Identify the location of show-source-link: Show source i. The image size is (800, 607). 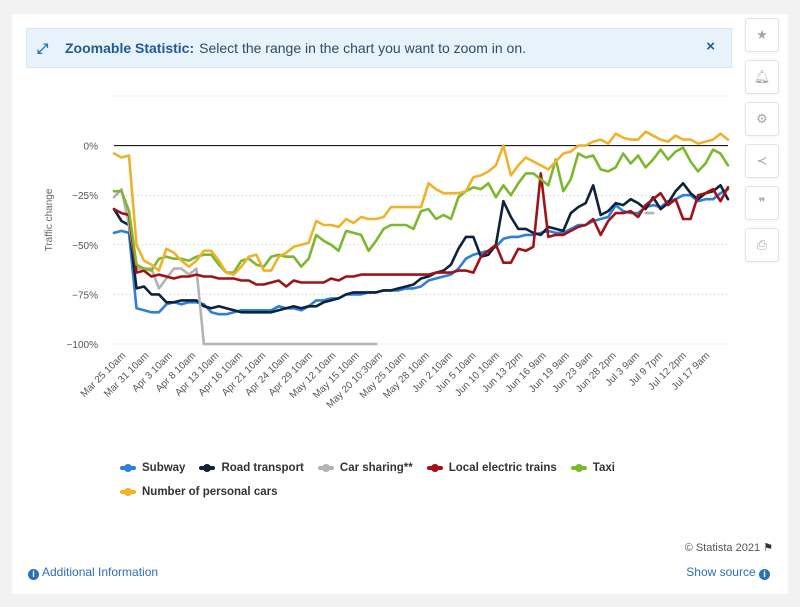
(729, 572).